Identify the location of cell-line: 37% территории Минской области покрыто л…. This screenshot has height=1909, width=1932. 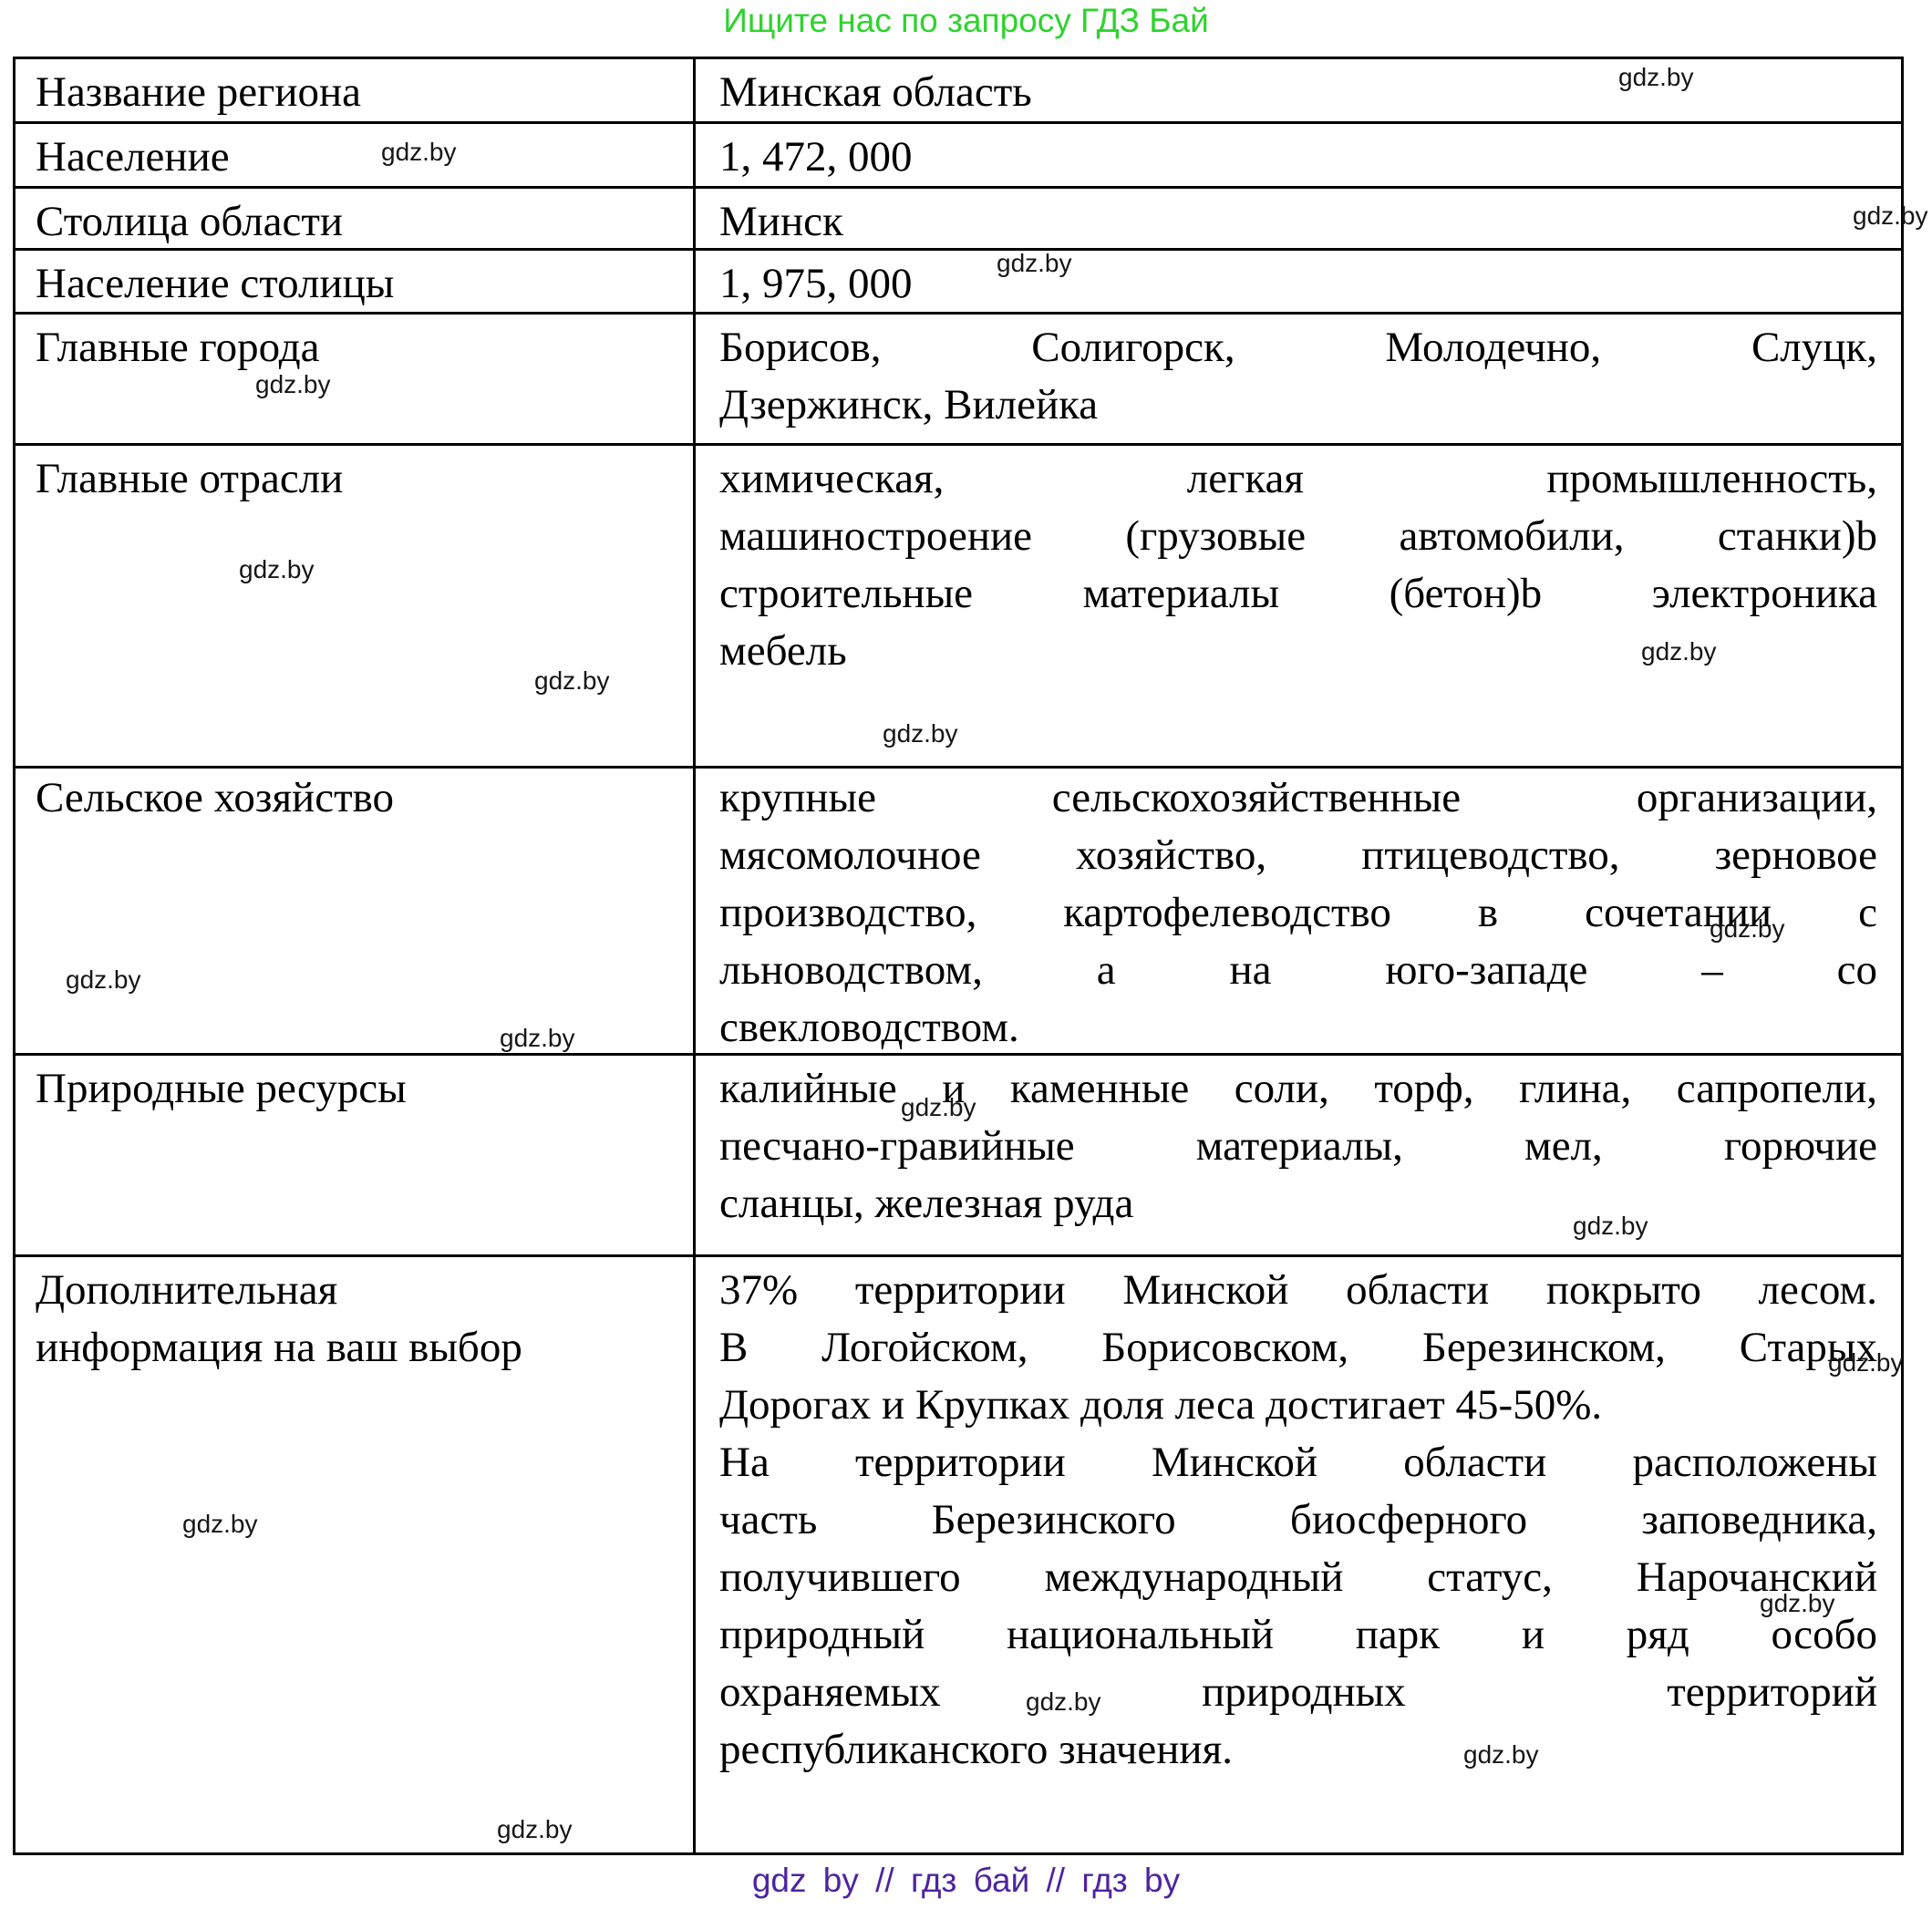
(1298, 1290).